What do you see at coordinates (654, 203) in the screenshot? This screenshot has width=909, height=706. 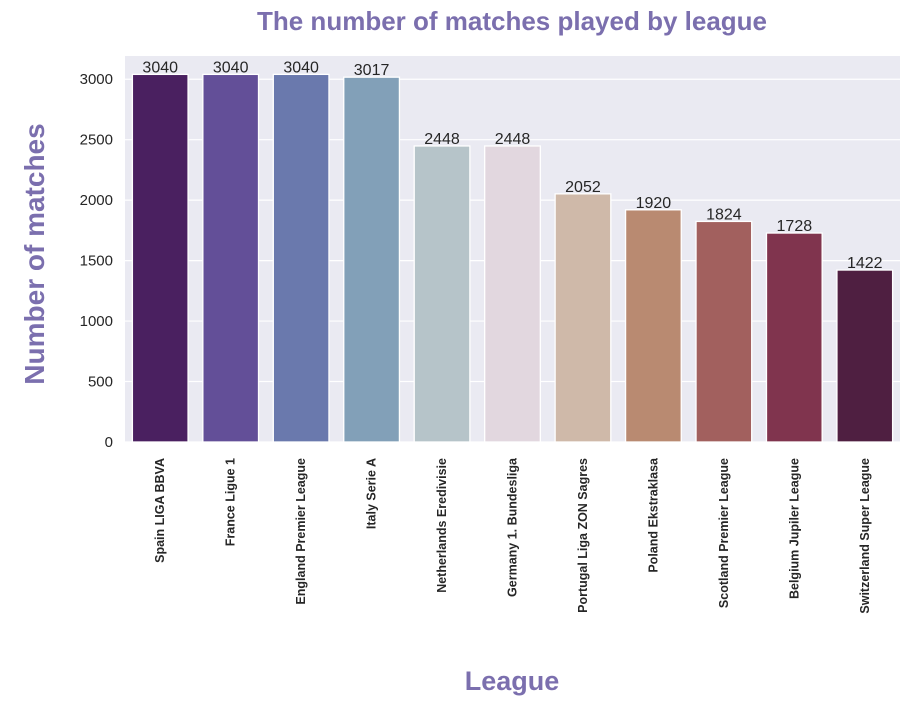 I see `data-label: 1920` at bounding box center [654, 203].